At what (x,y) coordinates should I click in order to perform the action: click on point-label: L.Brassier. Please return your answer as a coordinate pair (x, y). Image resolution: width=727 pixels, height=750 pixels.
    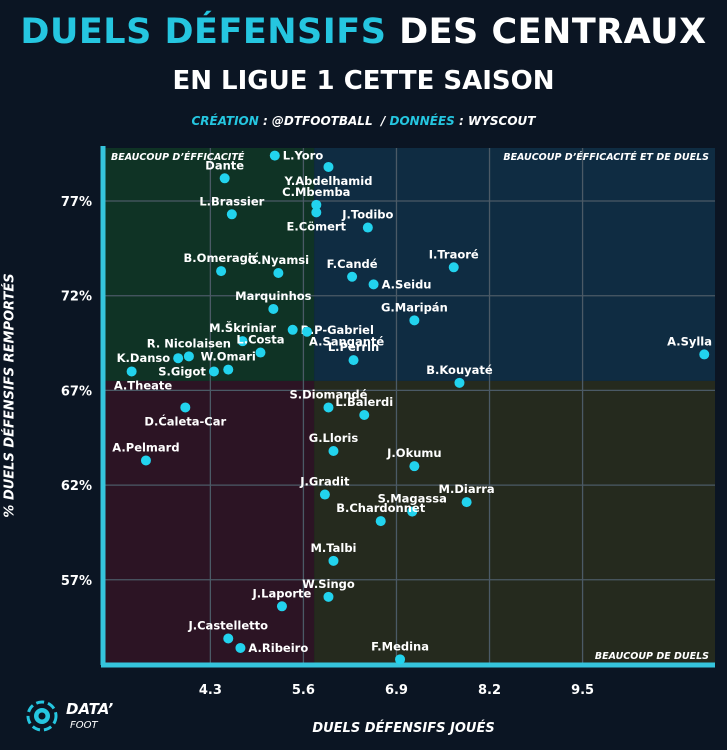
    Looking at the image, I should click on (231, 201).